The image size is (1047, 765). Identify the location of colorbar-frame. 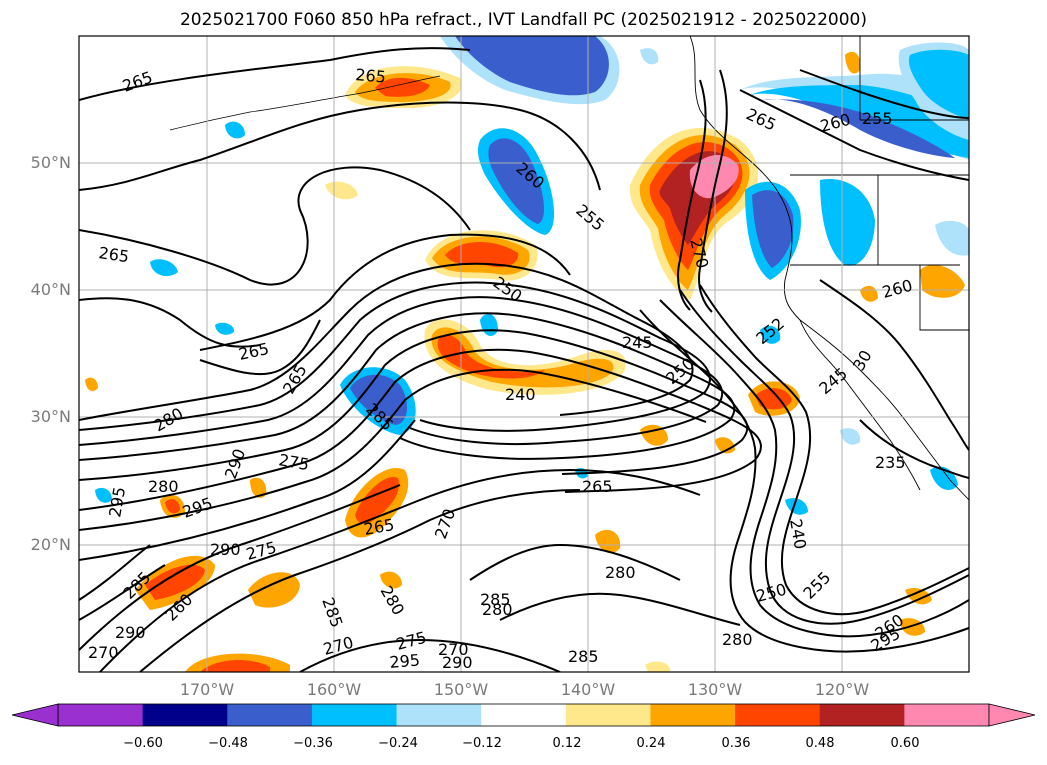
(523, 715).